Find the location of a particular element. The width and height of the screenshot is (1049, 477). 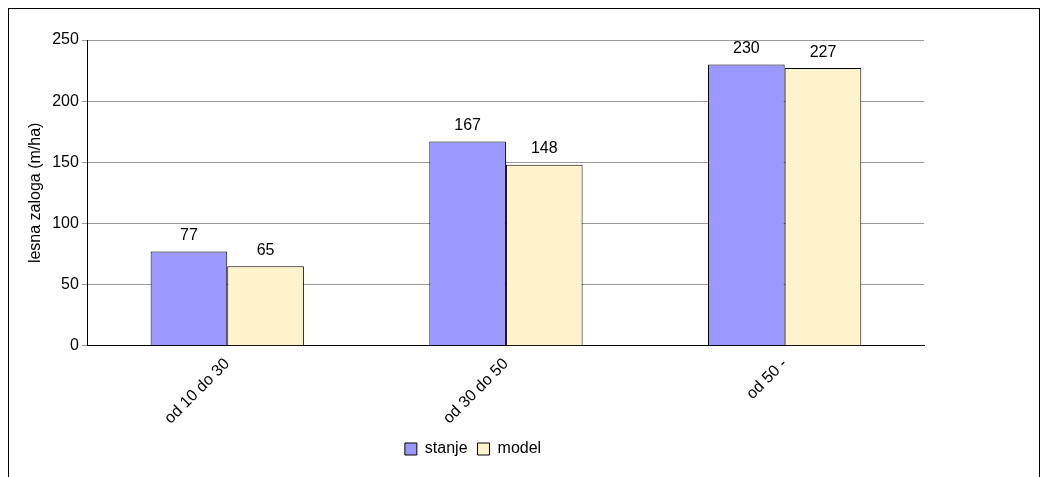

x-tick-label: od 50 - is located at coordinates (766, 378).